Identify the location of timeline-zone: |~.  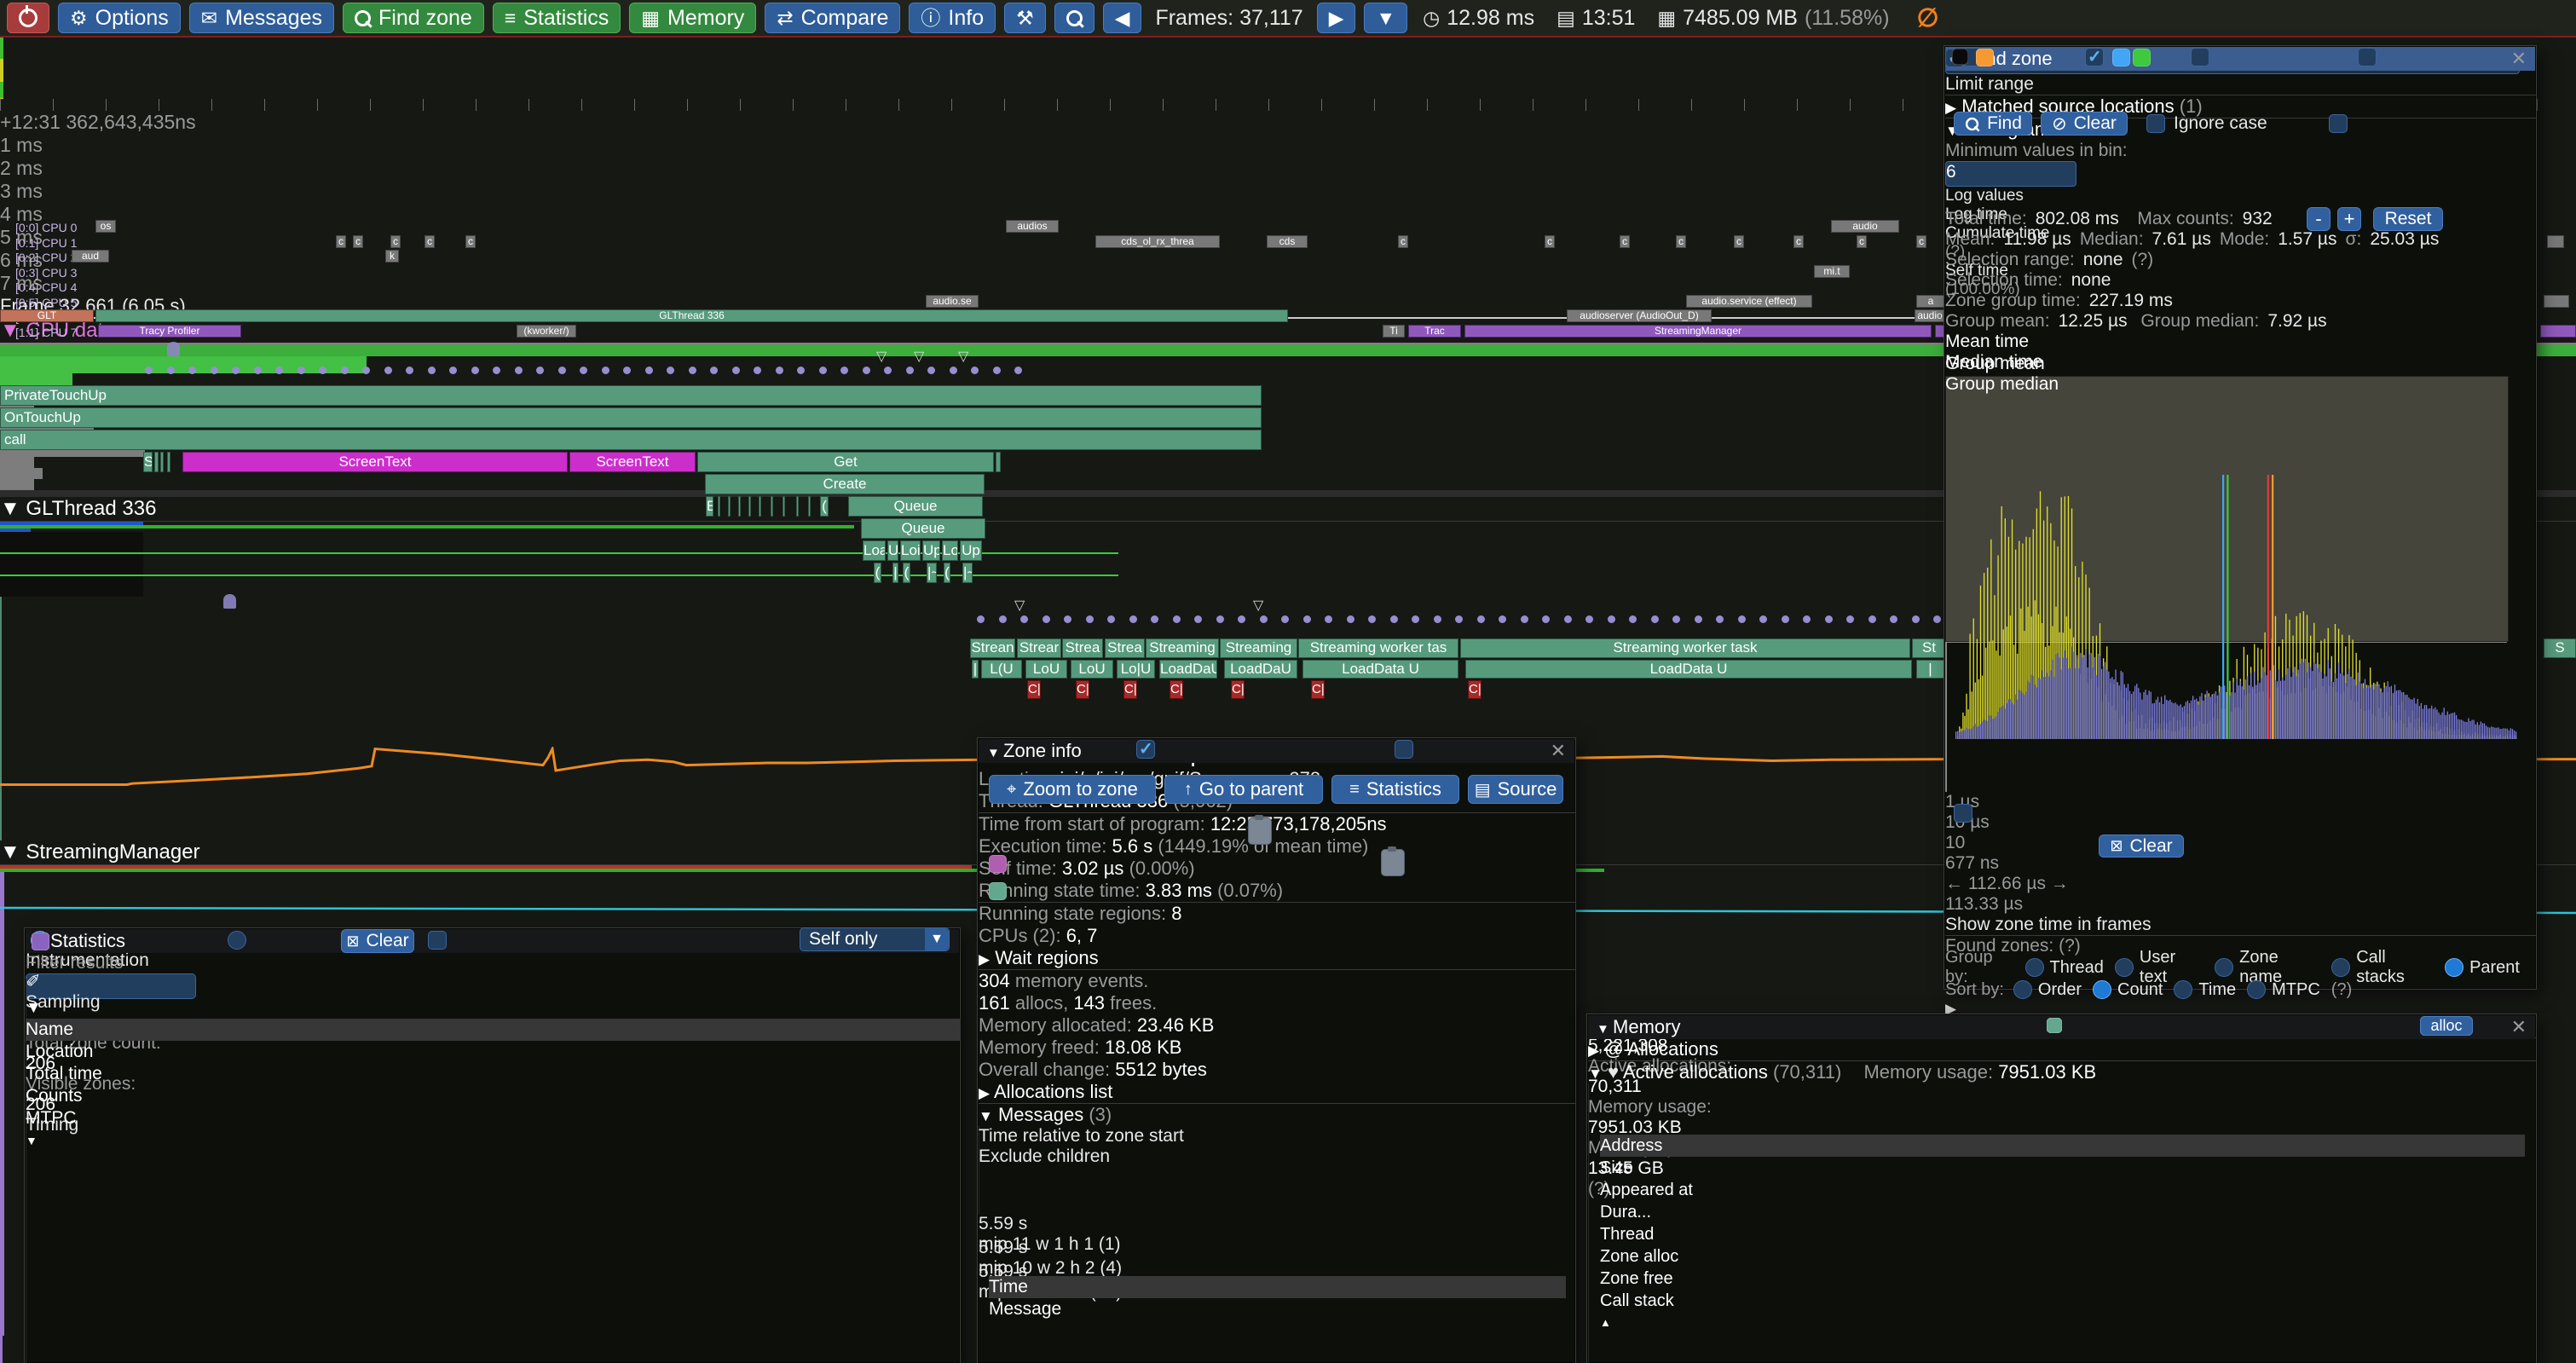
(932, 573).